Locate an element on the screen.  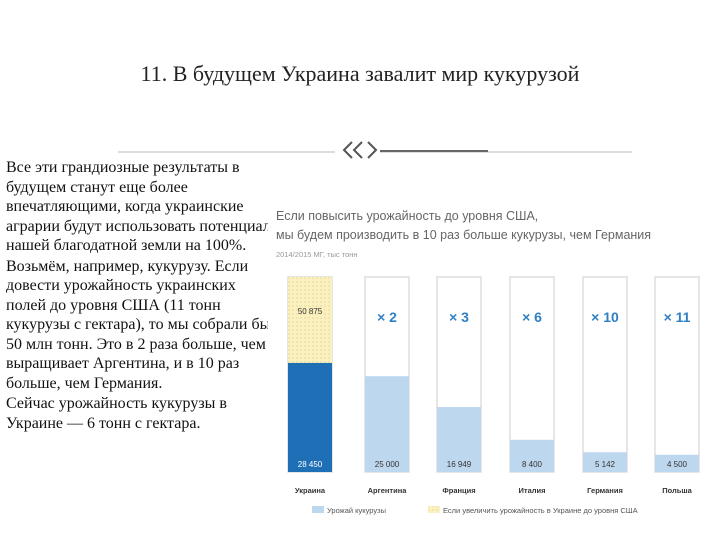
x-tick-label: Франция is located at coordinates (458, 490).